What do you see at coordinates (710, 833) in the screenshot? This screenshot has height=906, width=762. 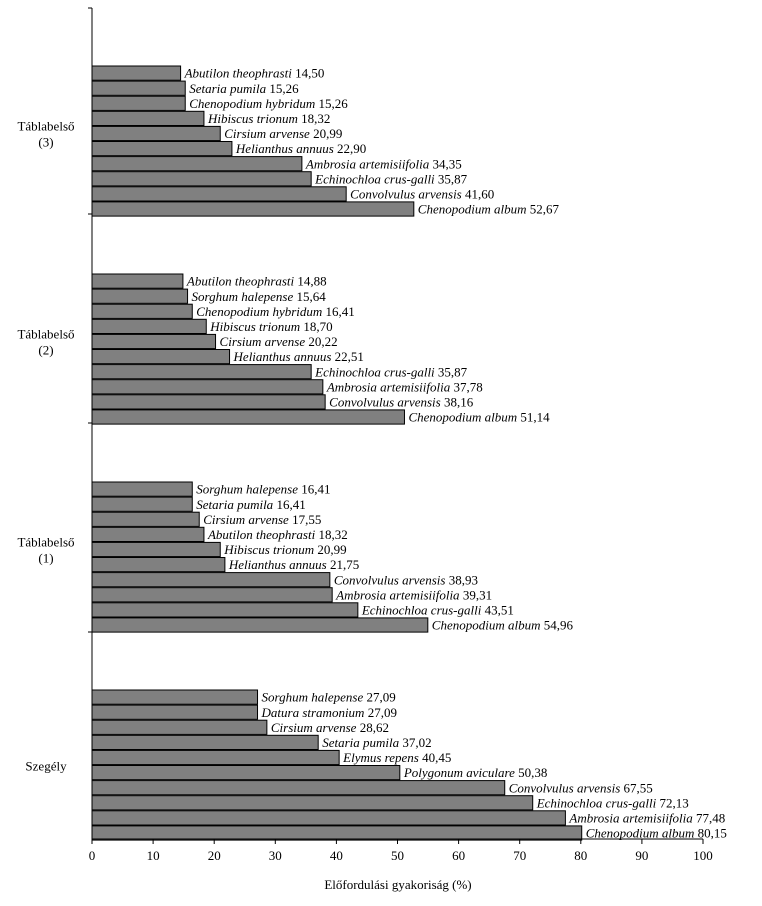 I see `bar-label-value: 80,15` at bounding box center [710, 833].